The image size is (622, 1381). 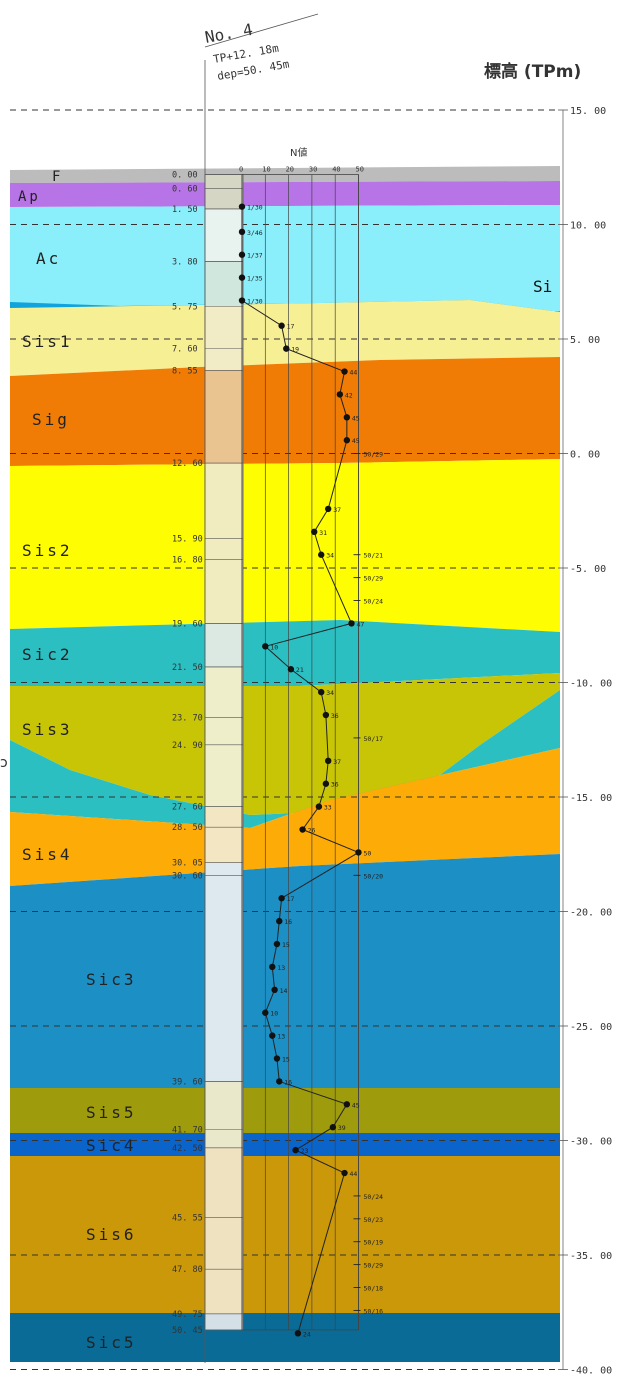 What do you see at coordinates (349, 395) in the screenshot?
I see `n-point-label: 42` at bounding box center [349, 395].